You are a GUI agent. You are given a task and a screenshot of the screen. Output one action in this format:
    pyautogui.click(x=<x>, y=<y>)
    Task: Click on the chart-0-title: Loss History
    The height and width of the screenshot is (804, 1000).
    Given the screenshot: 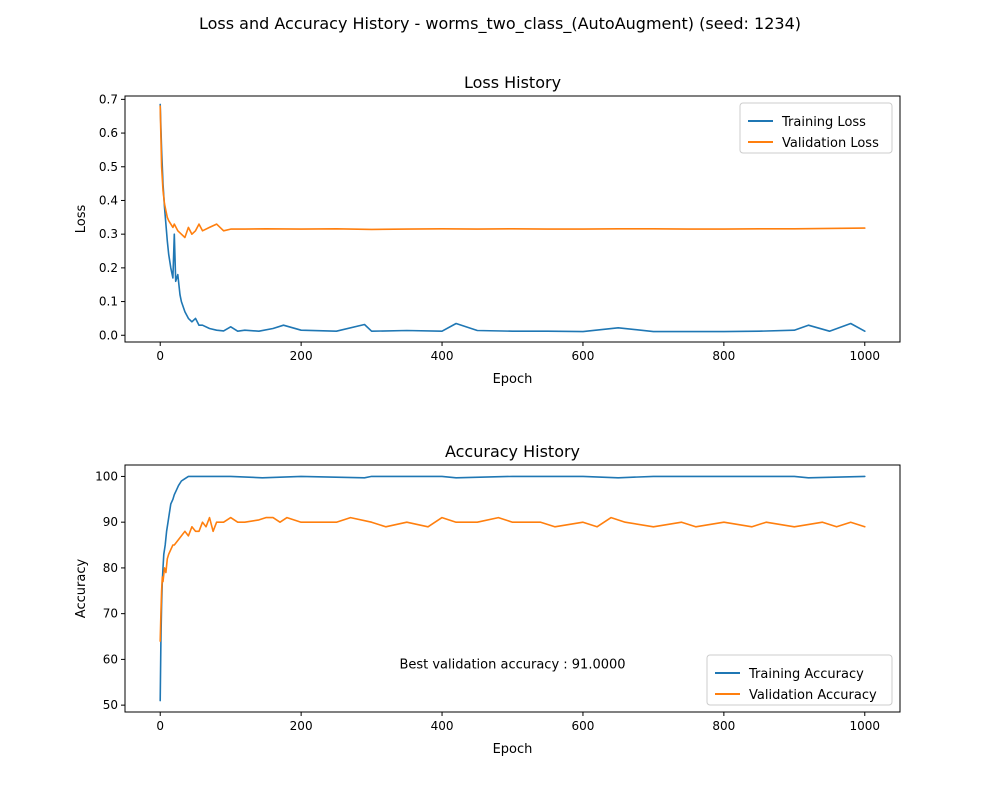 What is the action you would take?
    pyautogui.click(x=512, y=82)
    